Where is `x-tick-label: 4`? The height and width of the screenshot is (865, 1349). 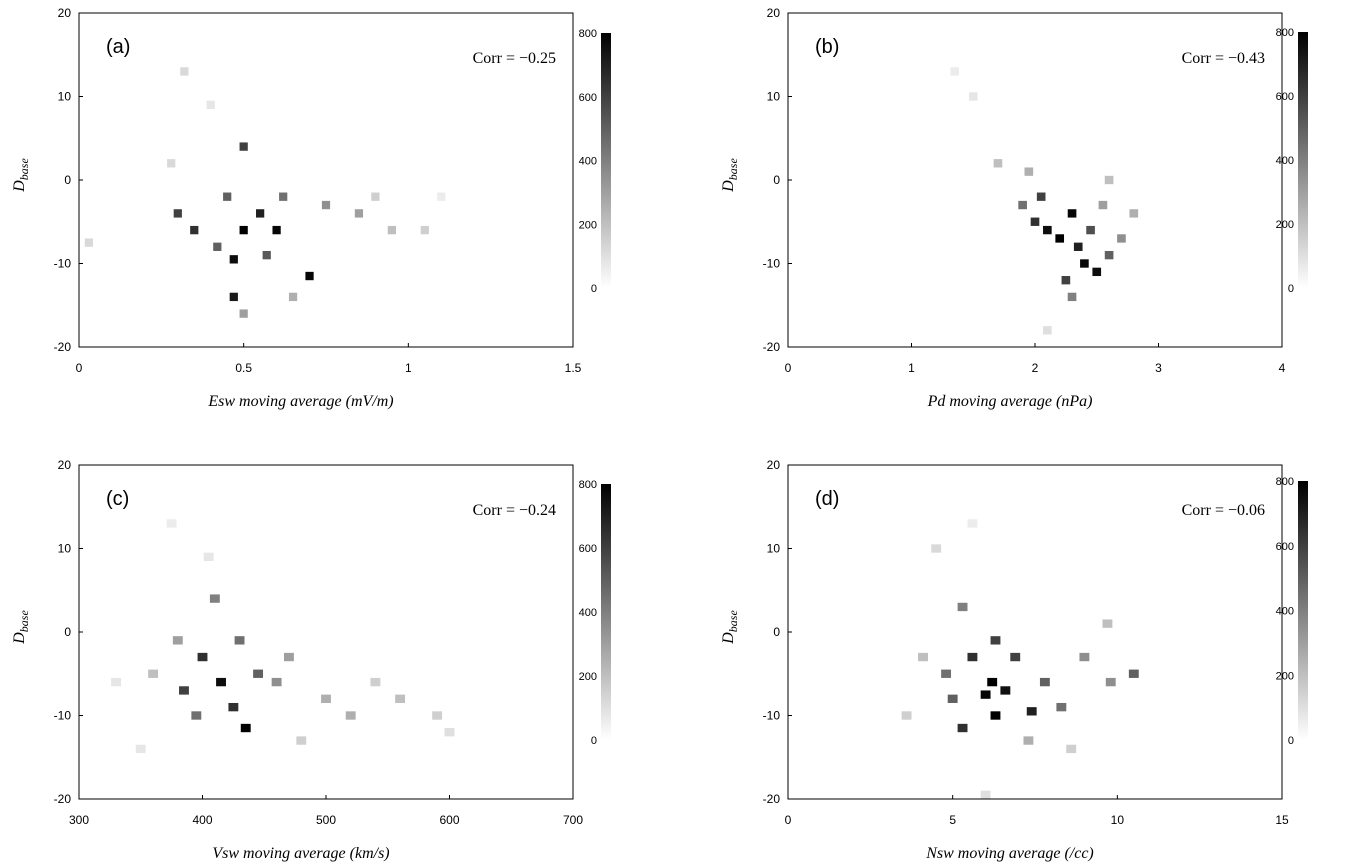
x-tick-label: 4 is located at coordinates (1282, 368).